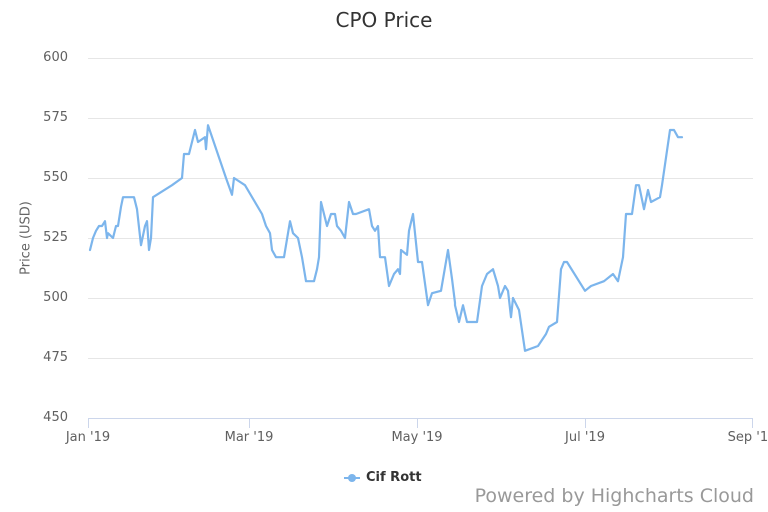 The width and height of the screenshot is (768, 512). I want to click on x-tick-label: Mar '19, so click(249, 437).